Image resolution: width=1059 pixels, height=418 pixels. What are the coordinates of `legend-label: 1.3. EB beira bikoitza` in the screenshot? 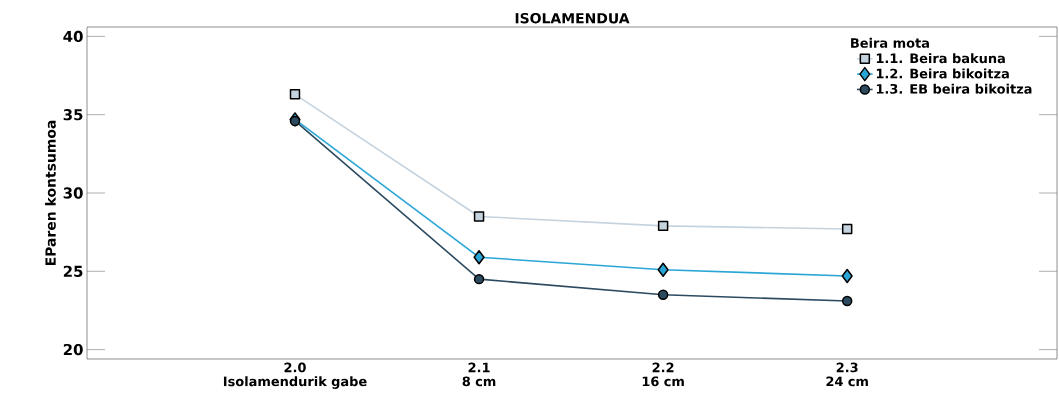 It's located at (954, 88).